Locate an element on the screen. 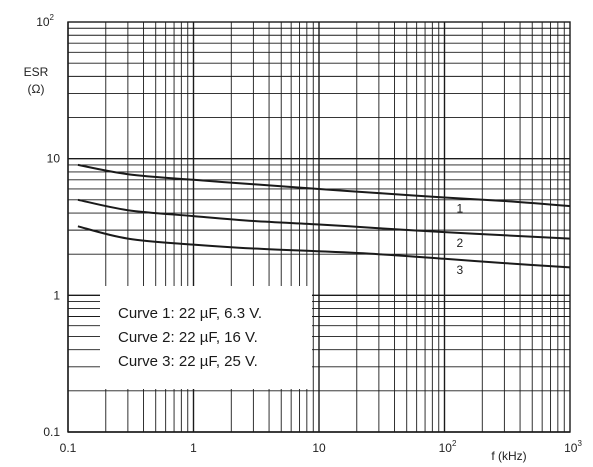 Image resolution: width=593 pixels, height=467 pixels. x-tick-label-0: 0.1 is located at coordinates (68, 448).